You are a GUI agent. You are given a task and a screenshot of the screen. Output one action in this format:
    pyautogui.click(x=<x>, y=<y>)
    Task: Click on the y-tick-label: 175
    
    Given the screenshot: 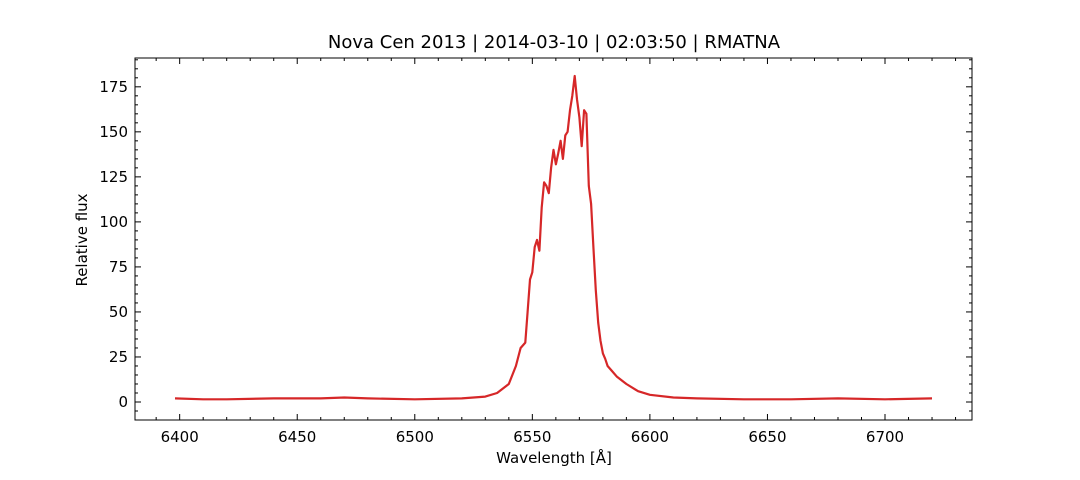 What is the action you would take?
    pyautogui.click(x=113, y=87)
    